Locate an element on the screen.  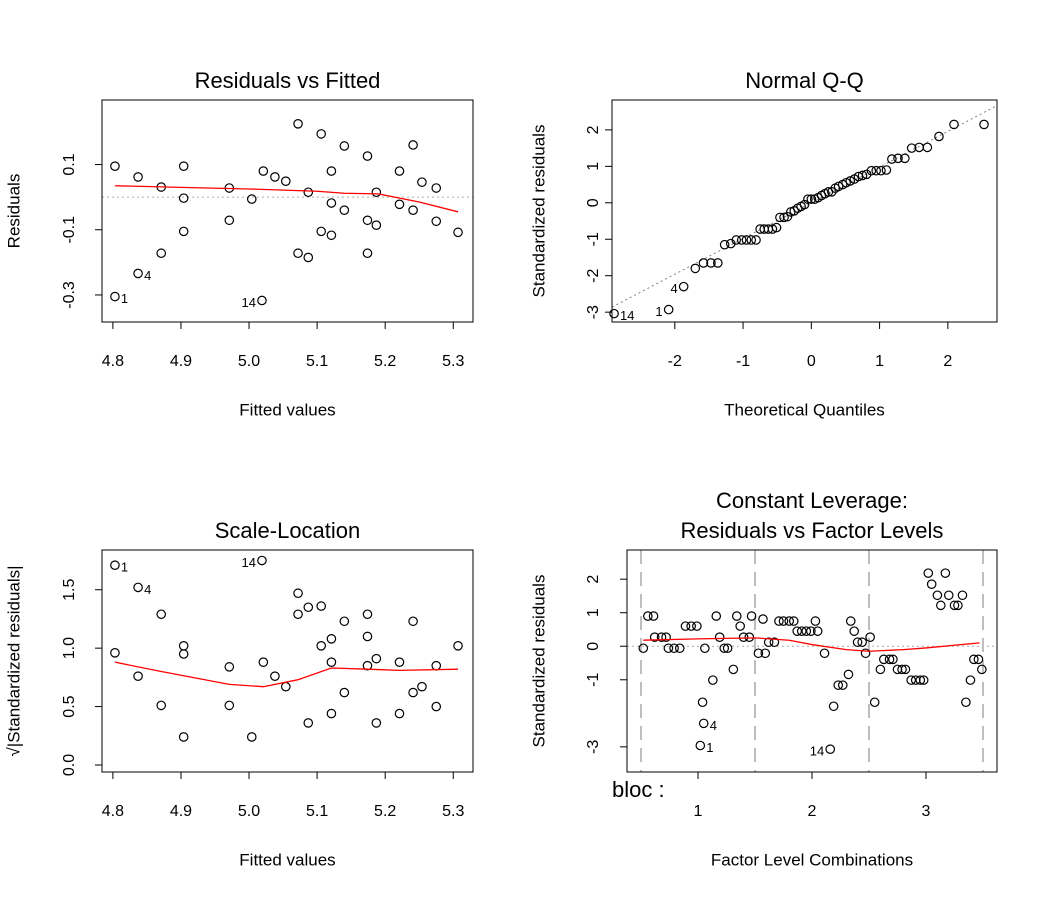
x-axis-label: Factor Level Combinations is located at coordinates (812, 859).